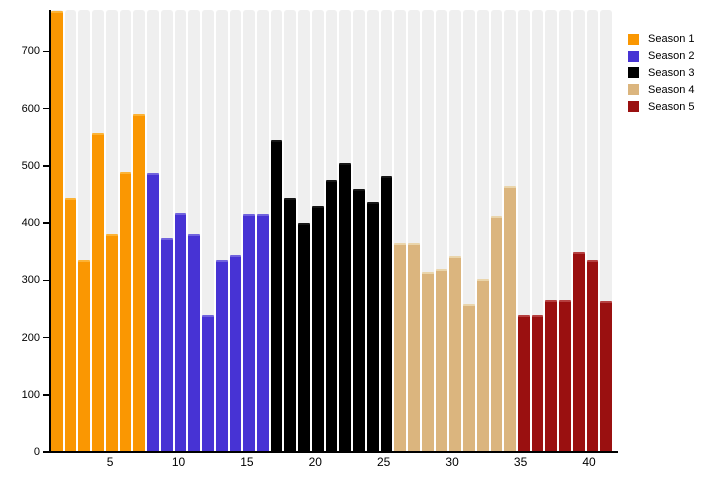  I want to click on legend-label: Season 2, so click(671, 56).